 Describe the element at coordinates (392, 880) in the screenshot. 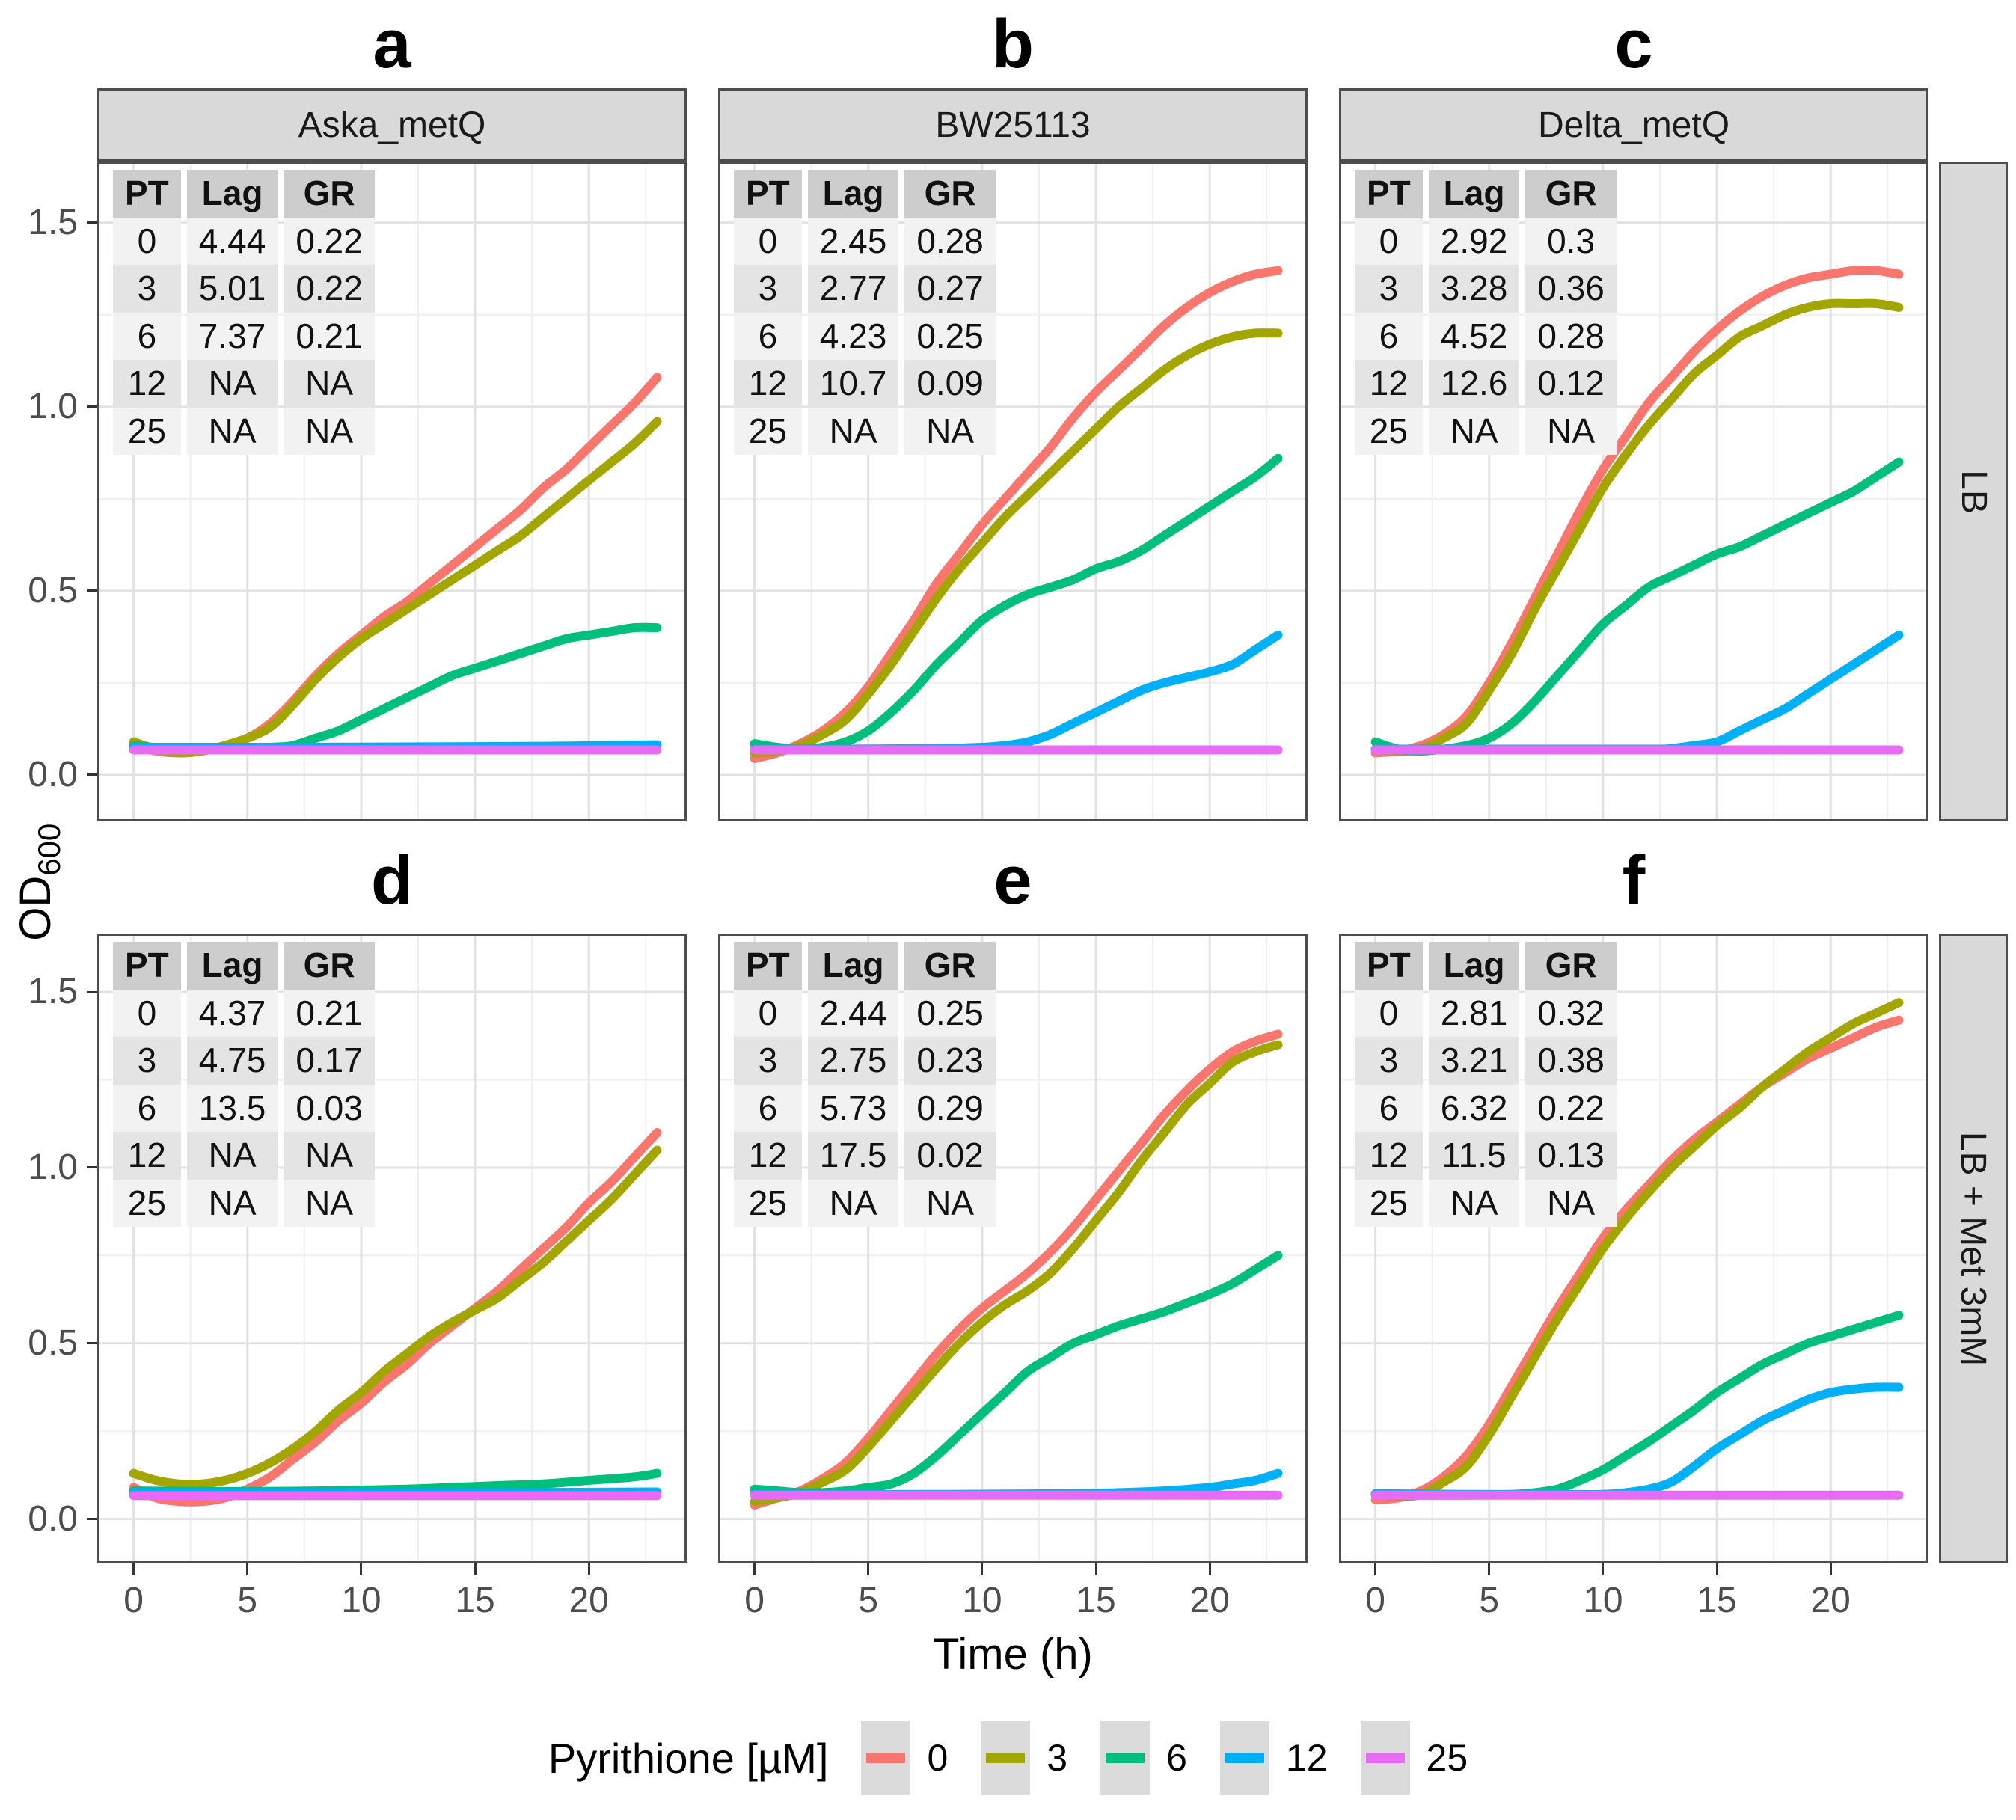

I see `panel-letter-d: d` at that location.